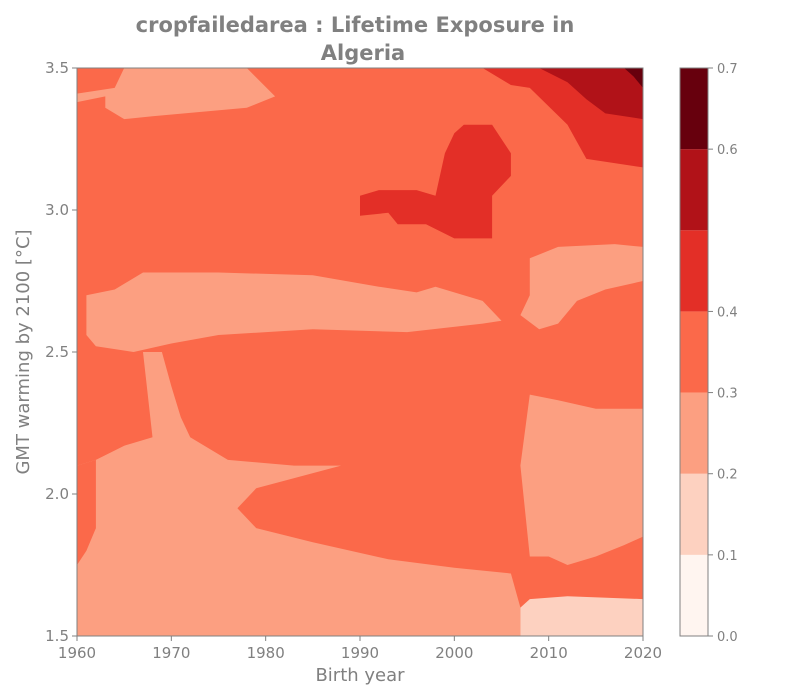 This screenshot has height=700, width=800. I want to click on colorbar-tick-label: 0.2, so click(727, 475).